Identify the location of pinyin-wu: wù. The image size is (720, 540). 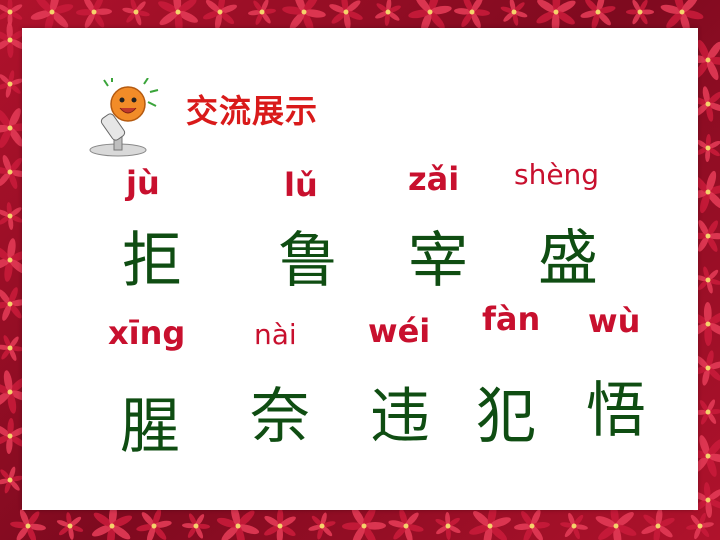
(614, 321).